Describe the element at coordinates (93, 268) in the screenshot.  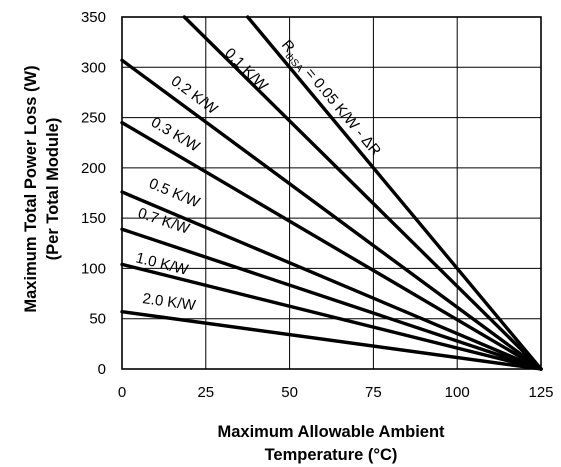
I see `y-tick-label: 100` at that location.